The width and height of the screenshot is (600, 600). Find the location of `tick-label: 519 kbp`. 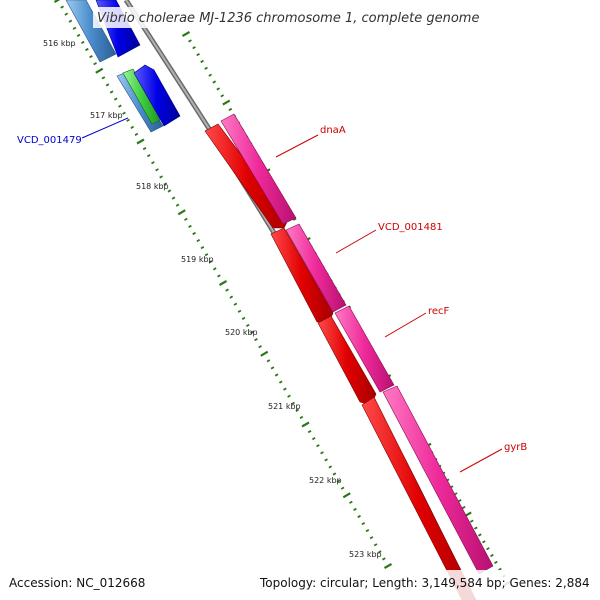

tick-label: 519 kbp is located at coordinates (197, 259).